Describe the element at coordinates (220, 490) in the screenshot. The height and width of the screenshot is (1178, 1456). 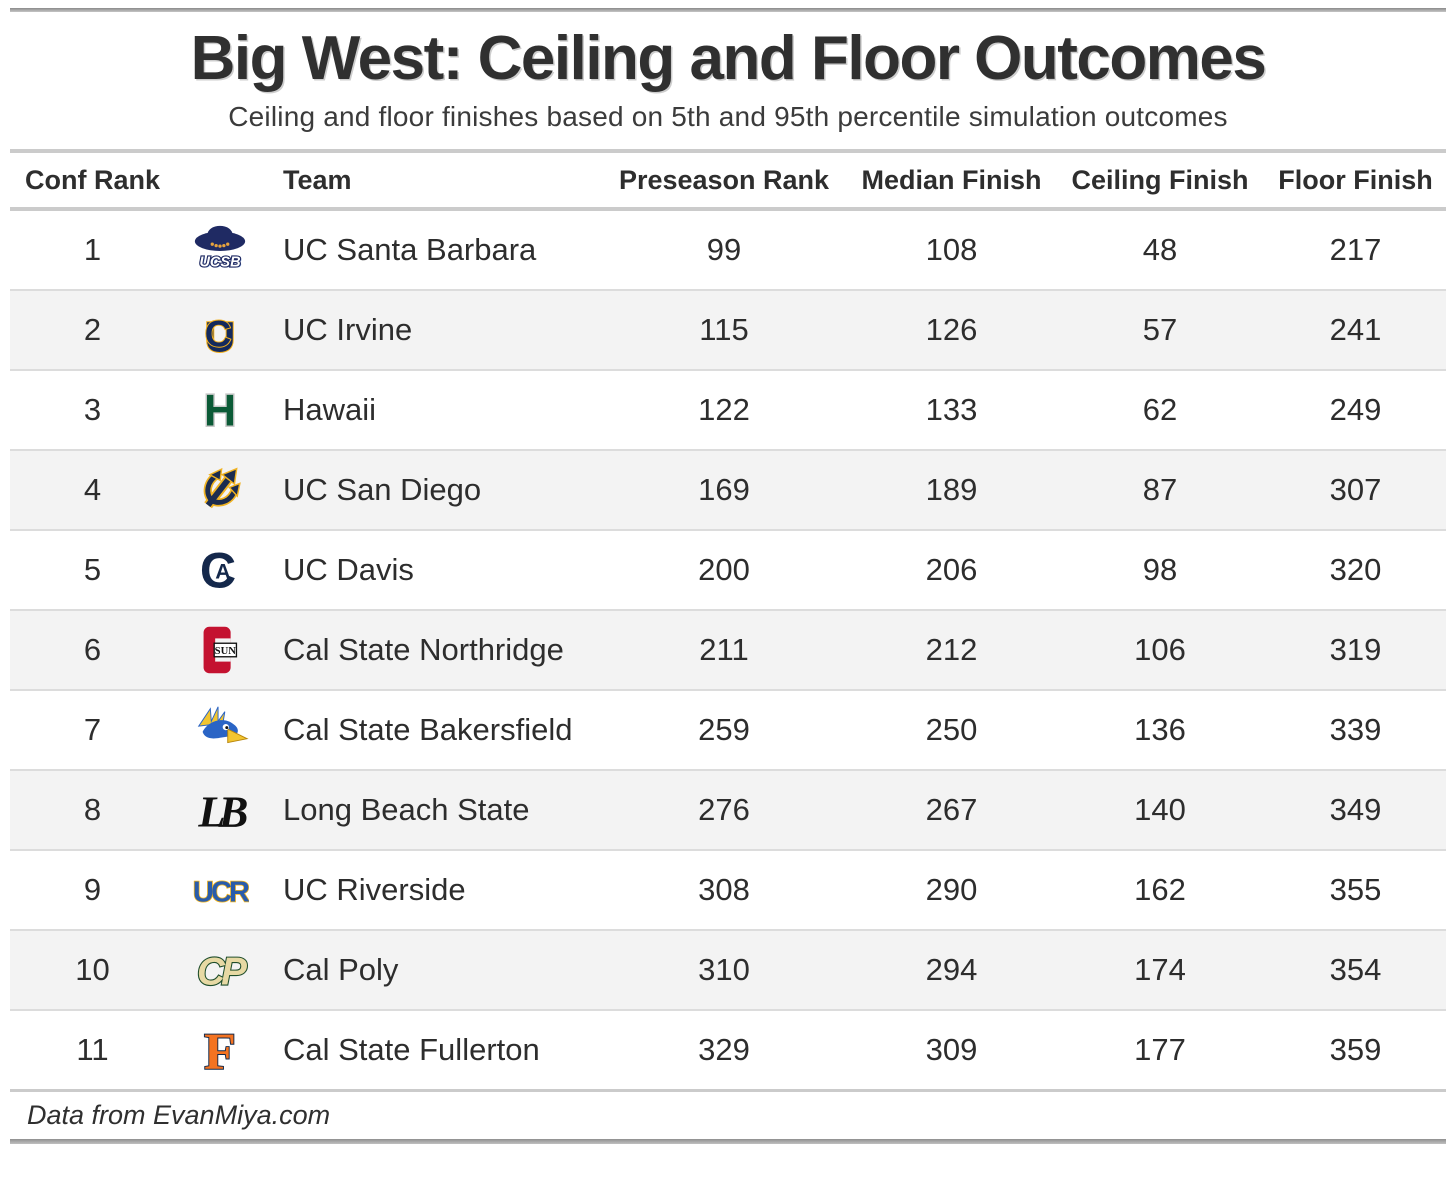
I see `ucsd-trident-logo-icon` at that location.